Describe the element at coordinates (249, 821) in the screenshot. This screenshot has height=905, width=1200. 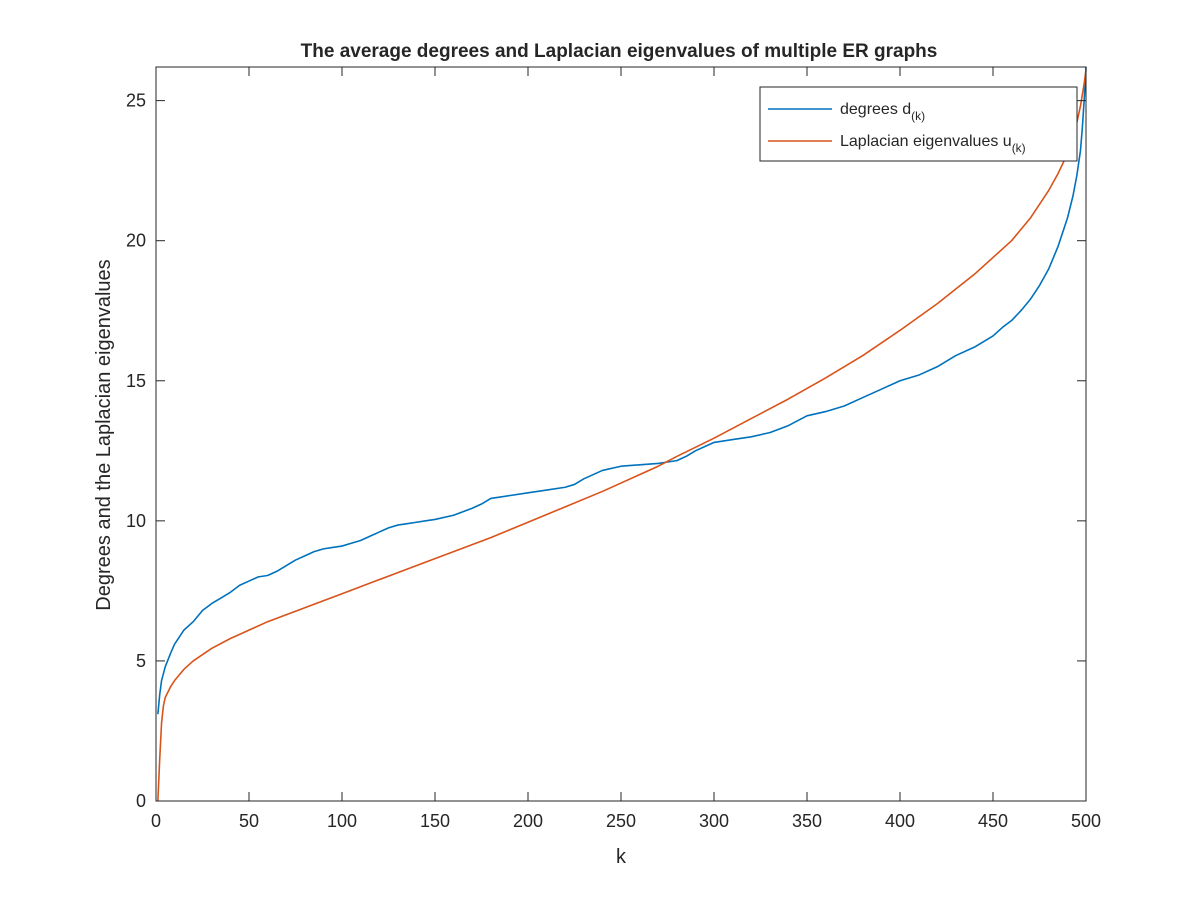
I see `x-tick-label: 50` at that location.